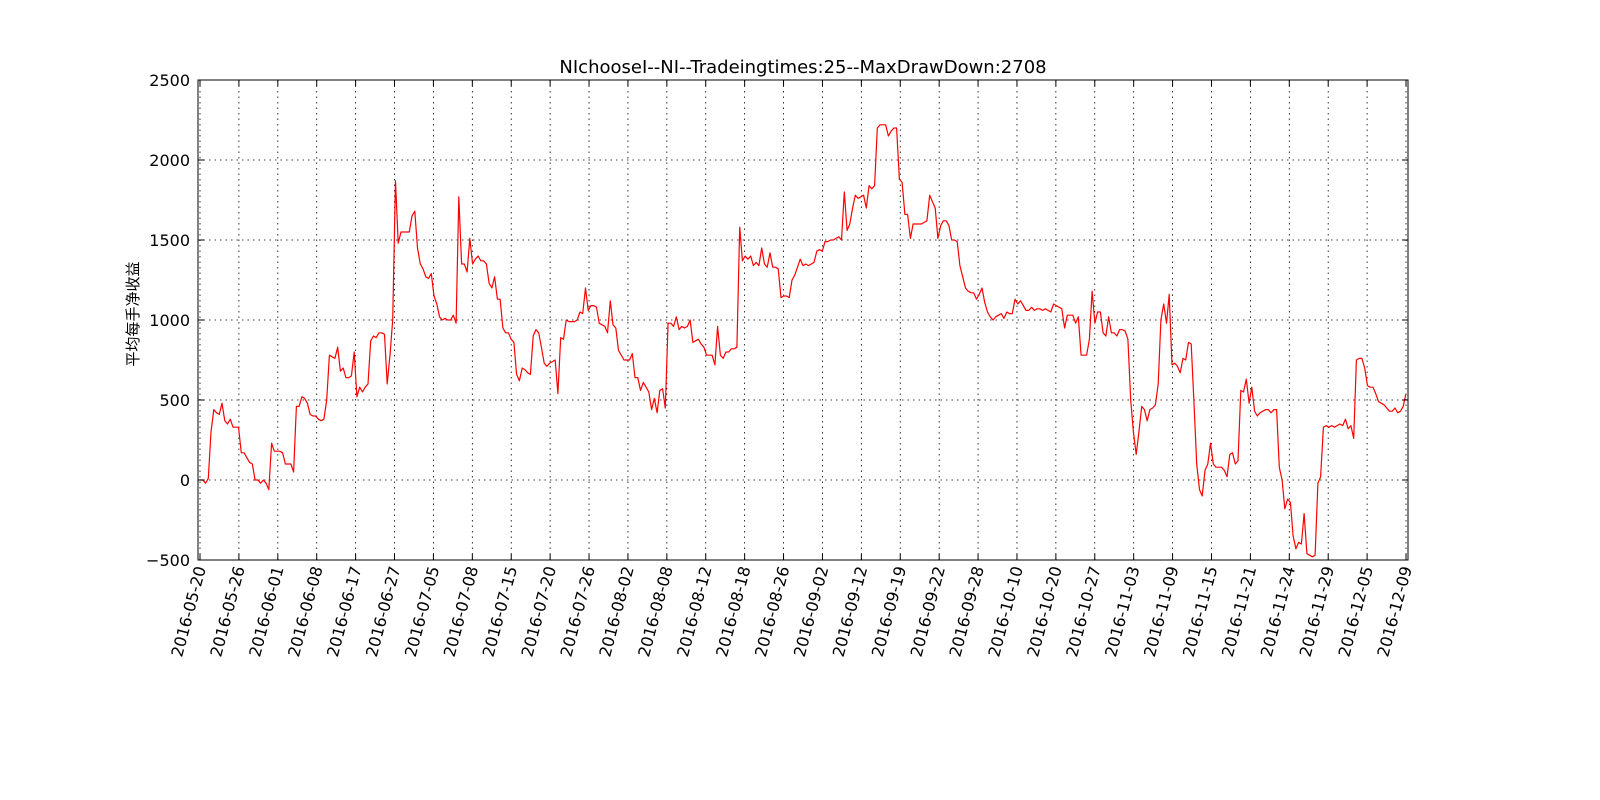 The height and width of the screenshot is (800, 1600). What do you see at coordinates (616, 611) in the screenshot?
I see `x-tick-label: 2016-08-02` at bounding box center [616, 611].